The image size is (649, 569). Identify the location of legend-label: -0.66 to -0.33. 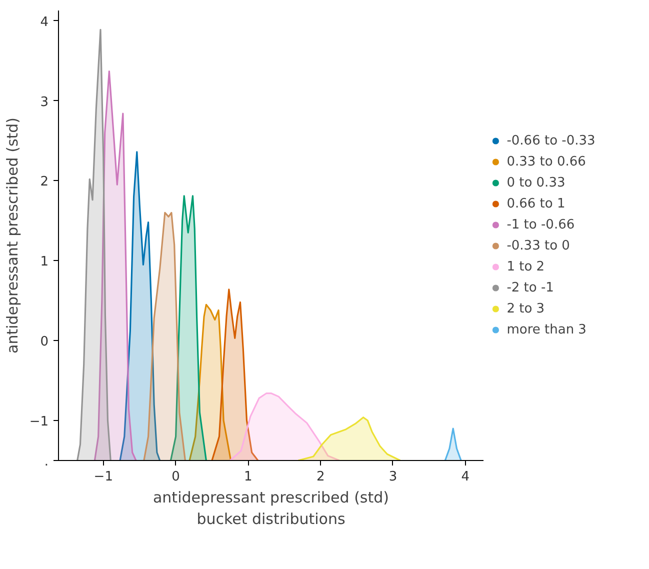
(551, 140).